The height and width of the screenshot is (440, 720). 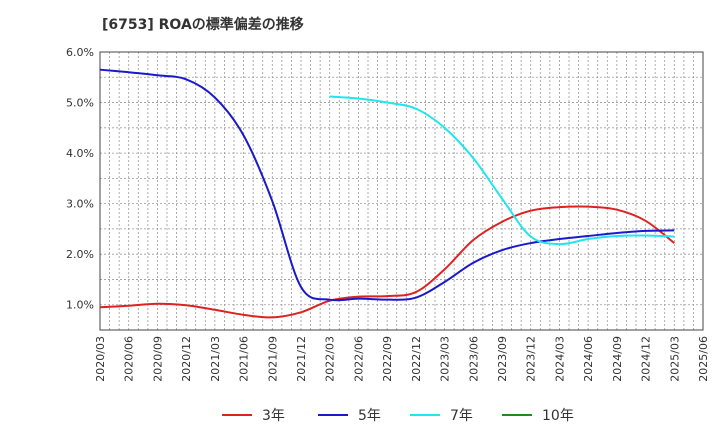 What do you see at coordinates (461, 416) in the screenshot?
I see `legend-label: 7年` at bounding box center [461, 416].